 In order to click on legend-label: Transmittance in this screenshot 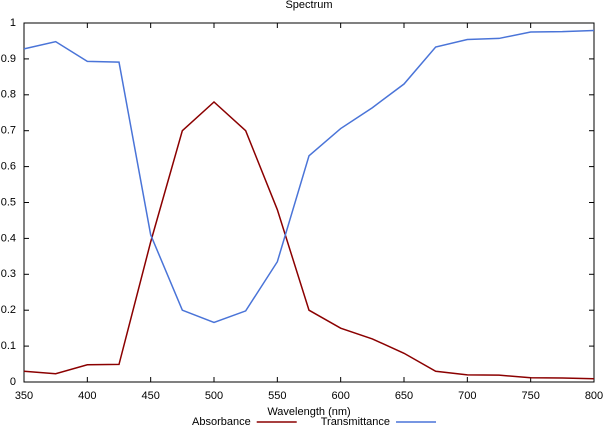, I will do `click(355, 421)`.